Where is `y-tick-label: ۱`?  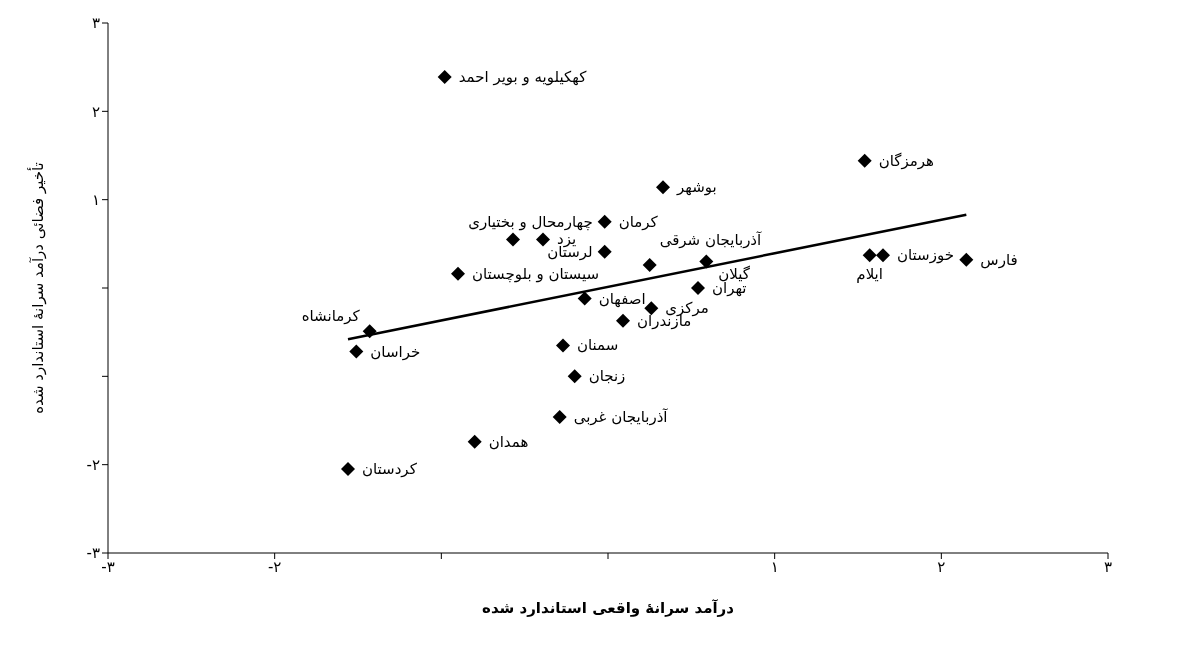
y-tick-label: ۱ is located at coordinates (95, 199).